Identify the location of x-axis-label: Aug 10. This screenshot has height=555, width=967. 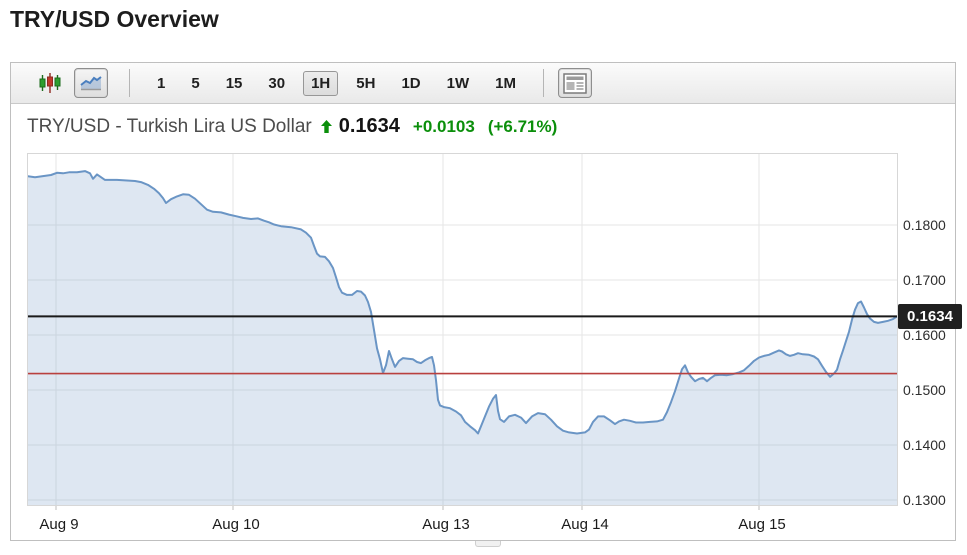
(236, 524).